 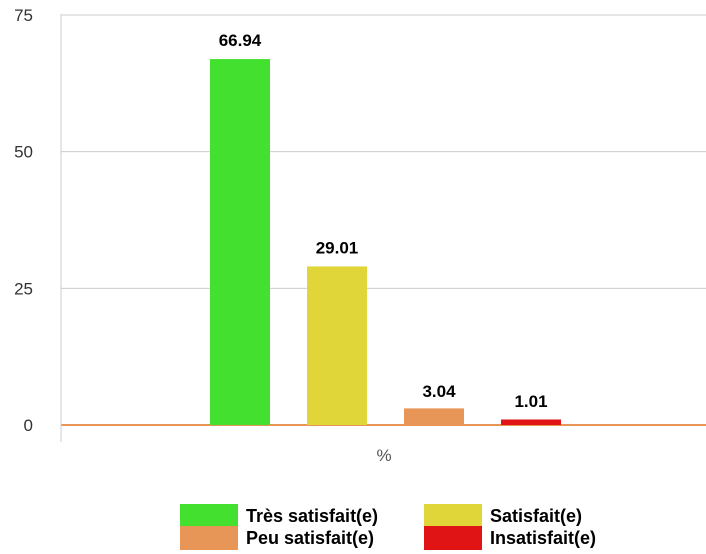 I want to click on data-label-3: 1.01, so click(x=530, y=401).